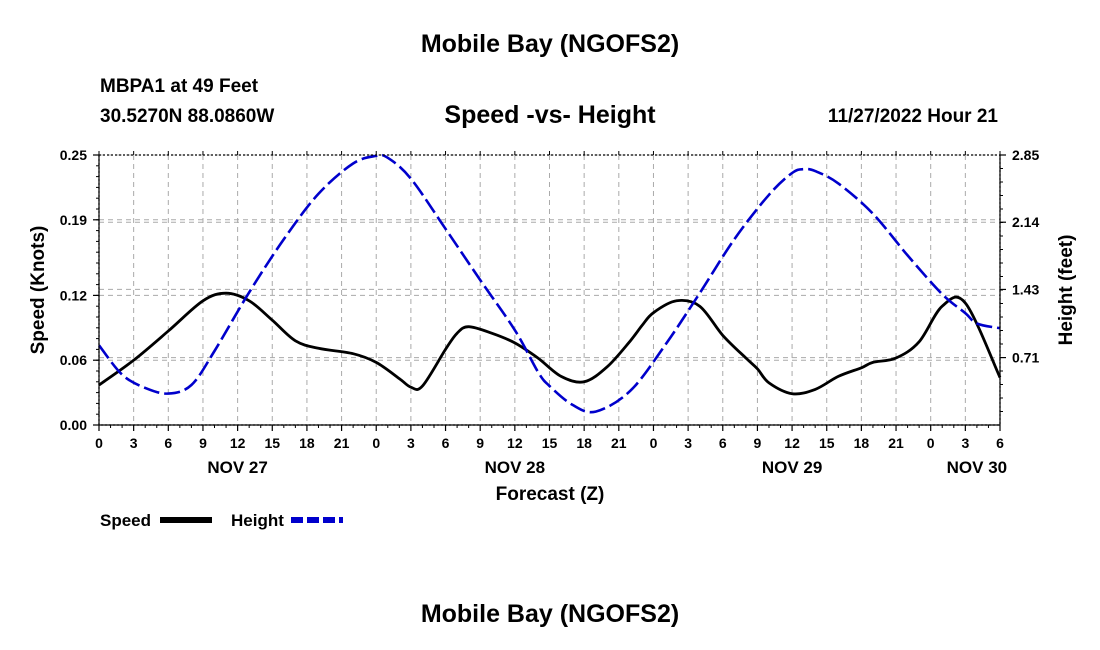 This screenshot has width=1100, height=650. What do you see at coordinates (550, 115) in the screenshot?
I see `chart-subtitle: Speed -vs- Height` at bounding box center [550, 115].